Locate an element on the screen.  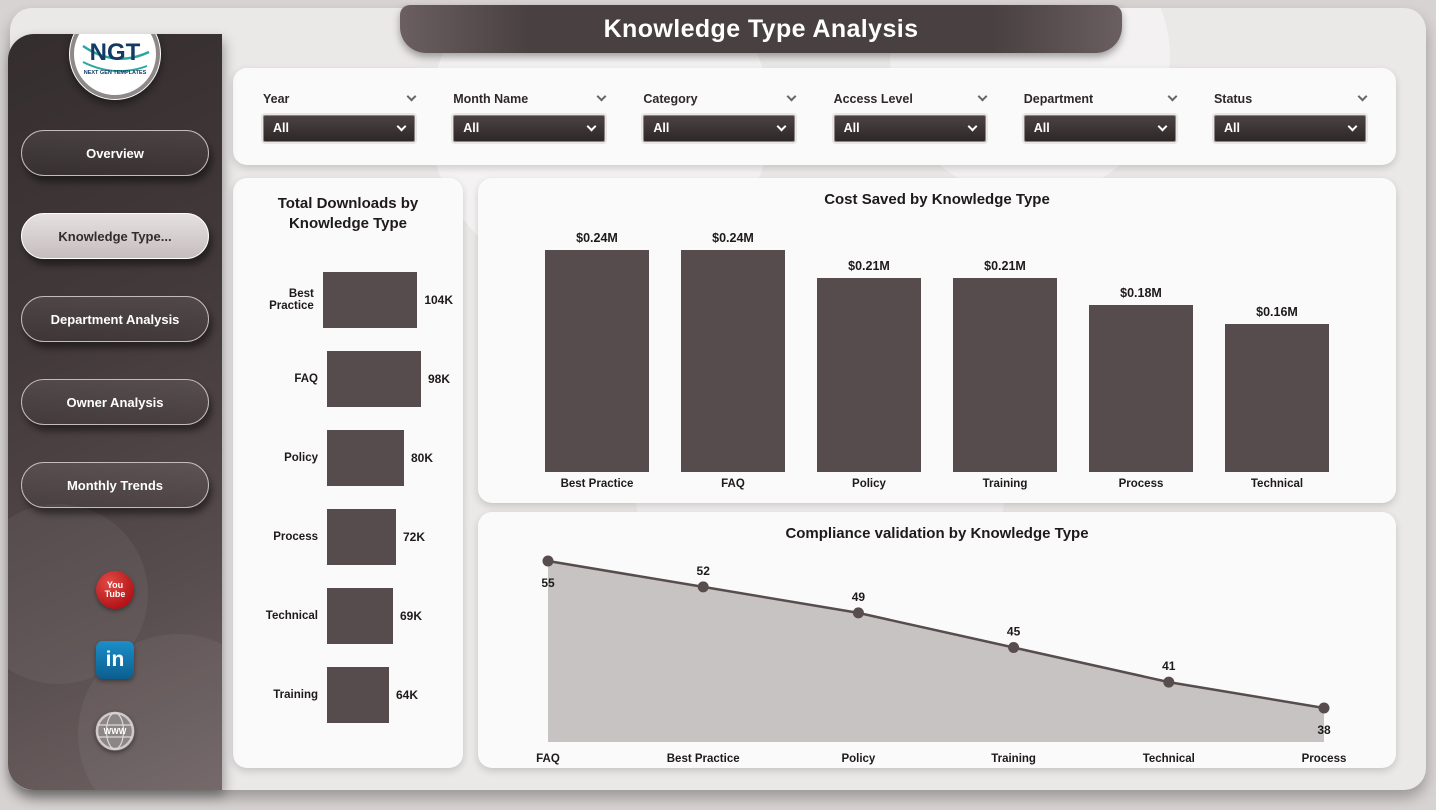
cost-category-label: Policy is located at coordinates (869, 484).